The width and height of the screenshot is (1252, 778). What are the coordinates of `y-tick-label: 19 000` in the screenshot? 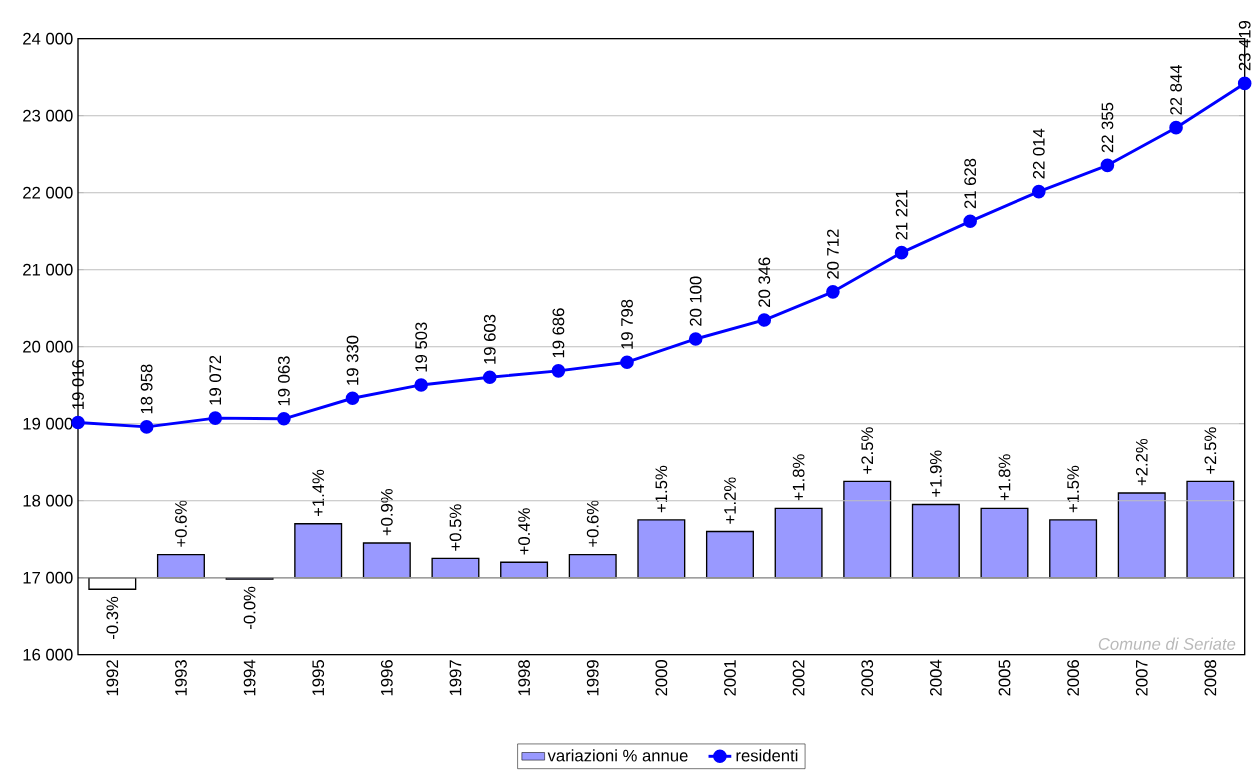 It's located at (48, 423).